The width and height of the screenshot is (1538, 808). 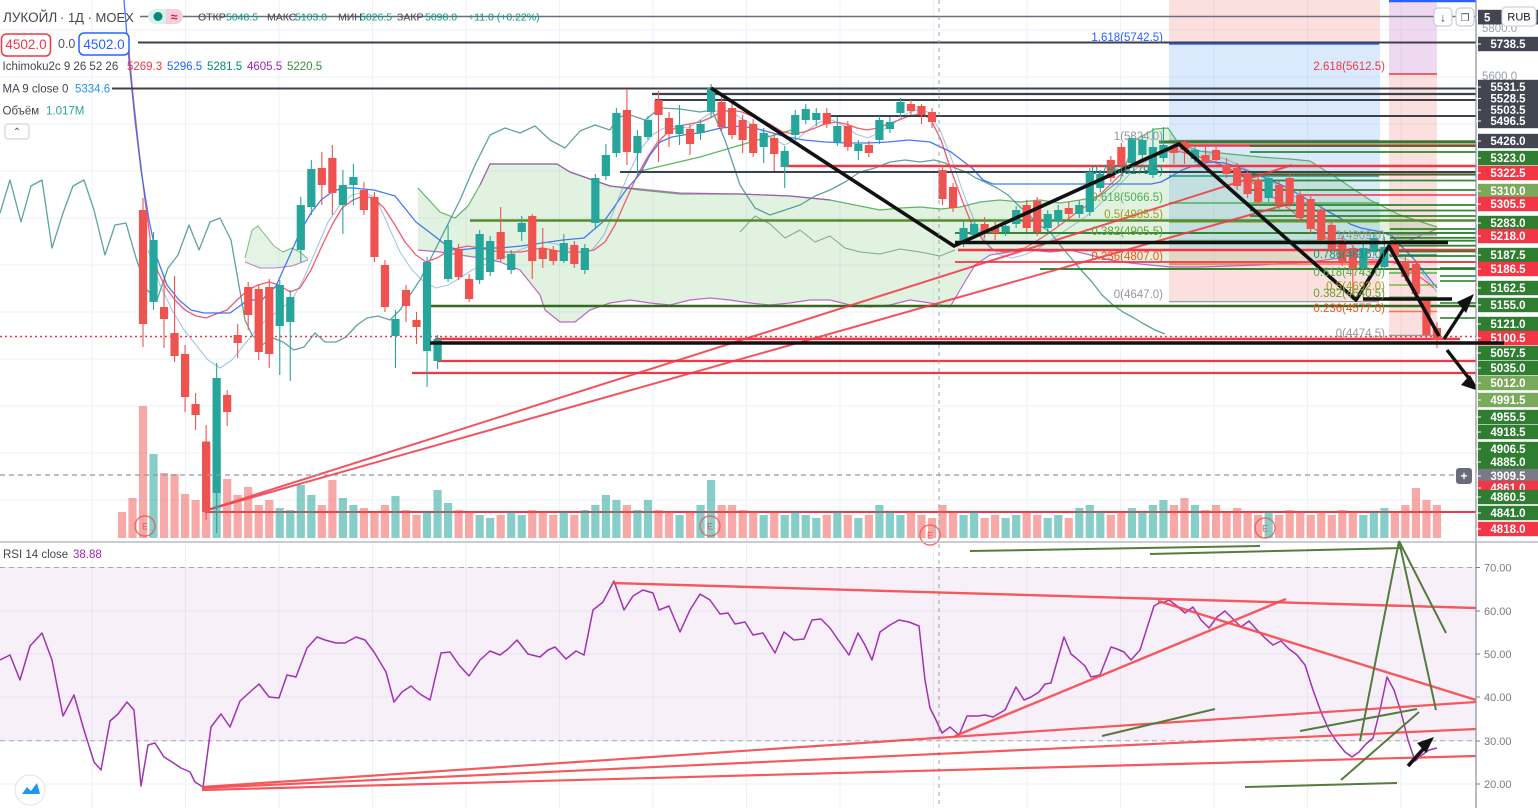 What do you see at coordinates (212, 18) in the screenshot?
I see `svg-text: ОТКР` at bounding box center [212, 18].